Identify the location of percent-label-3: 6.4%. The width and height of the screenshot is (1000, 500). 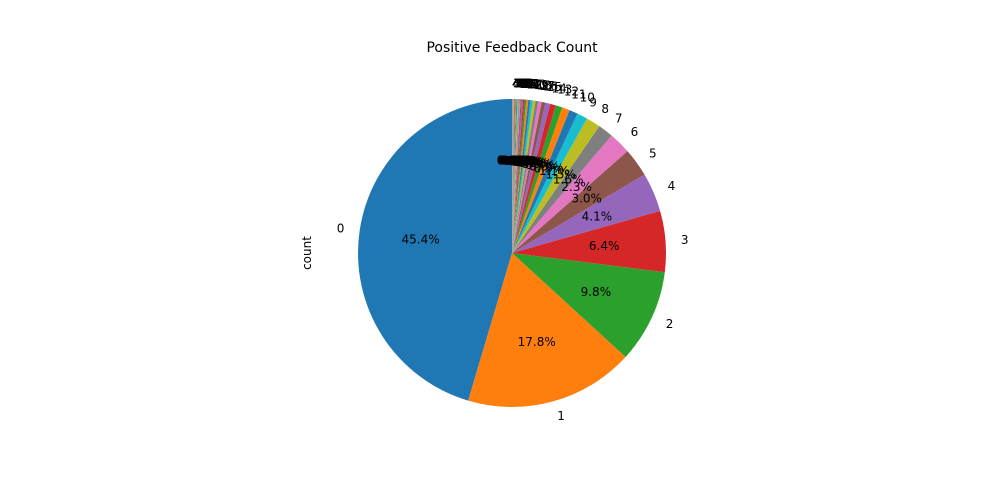
(604, 246).